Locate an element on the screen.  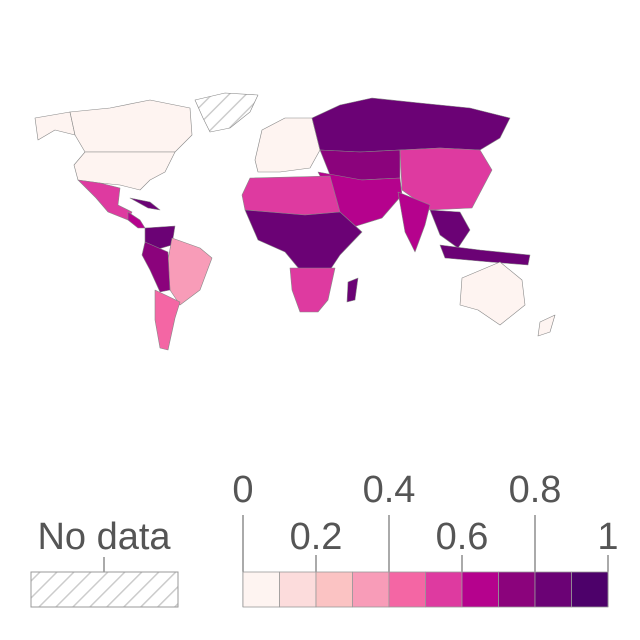
southern-africa is located at coordinates (312, 290).